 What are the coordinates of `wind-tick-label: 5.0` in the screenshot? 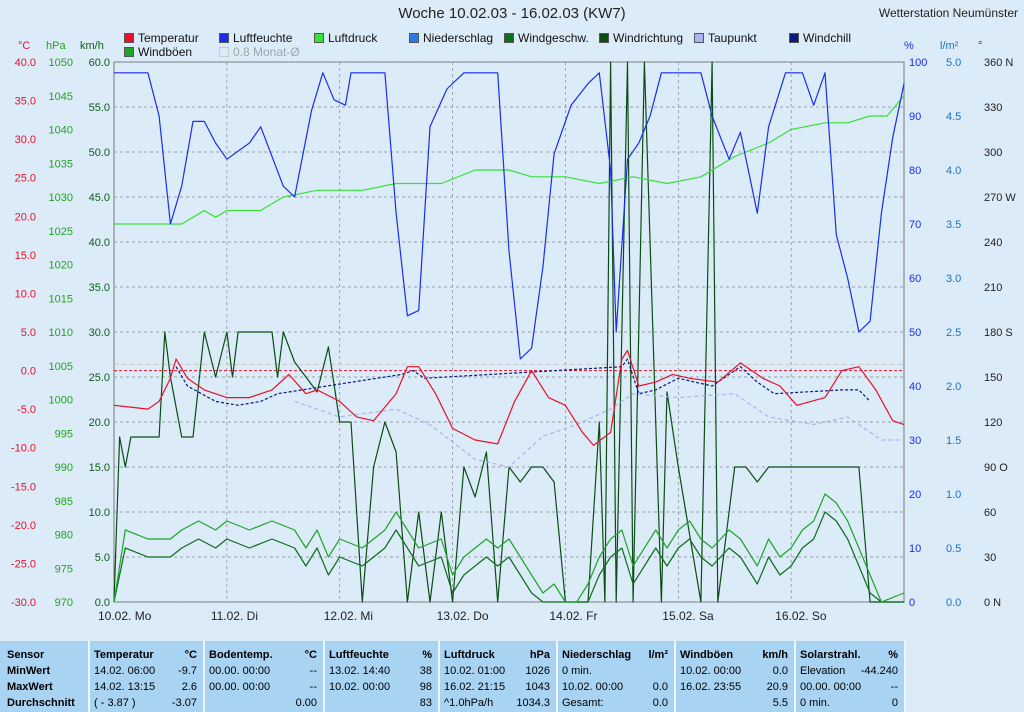 It's located at (102, 558).